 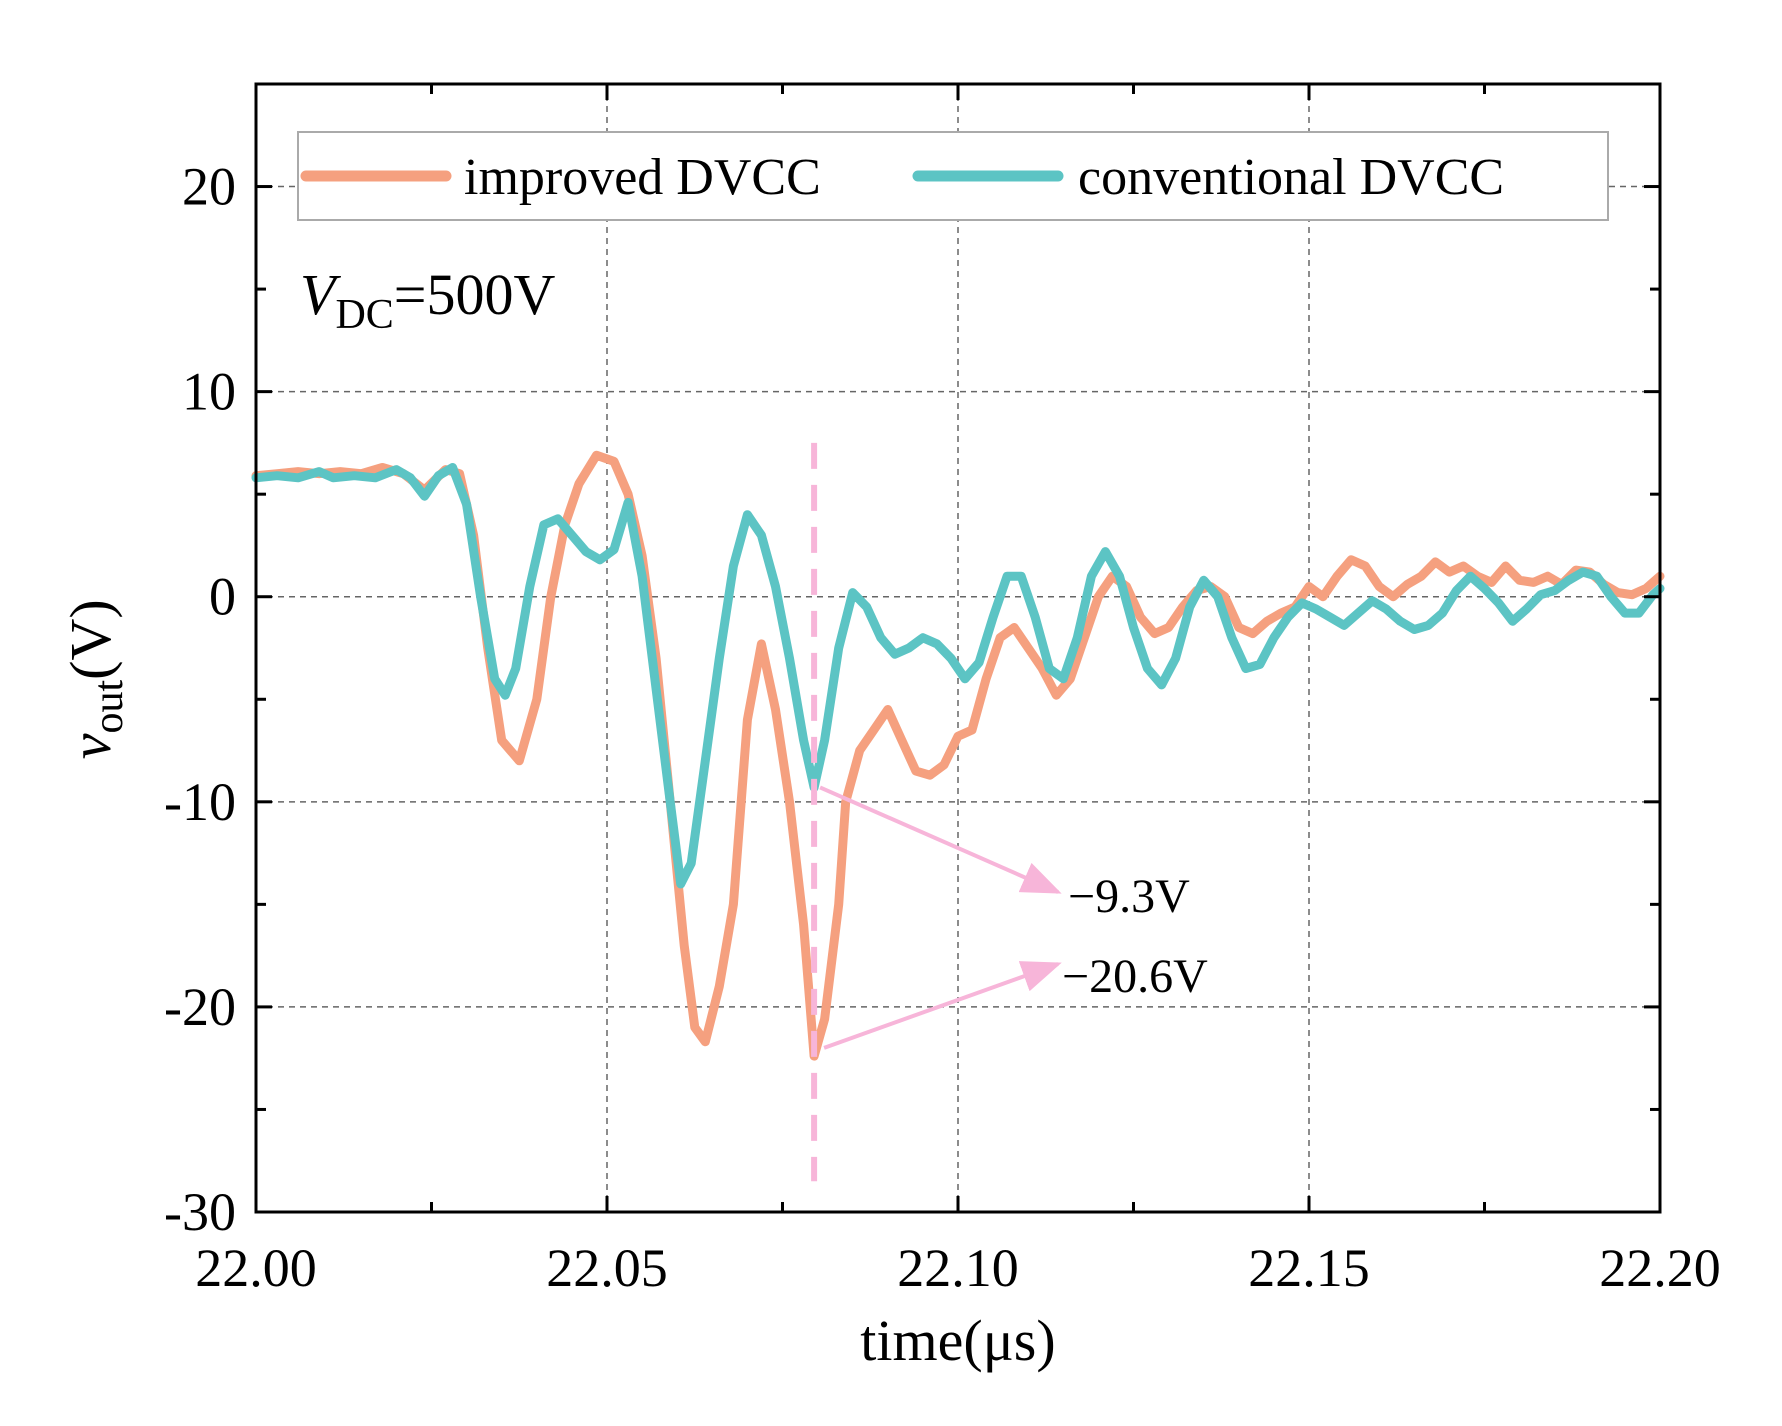 What do you see at coordinates (1129, 896) in the screenshot?
I see `annotation-label-conventional: −9.3V` at bounding box center [1129, 896].